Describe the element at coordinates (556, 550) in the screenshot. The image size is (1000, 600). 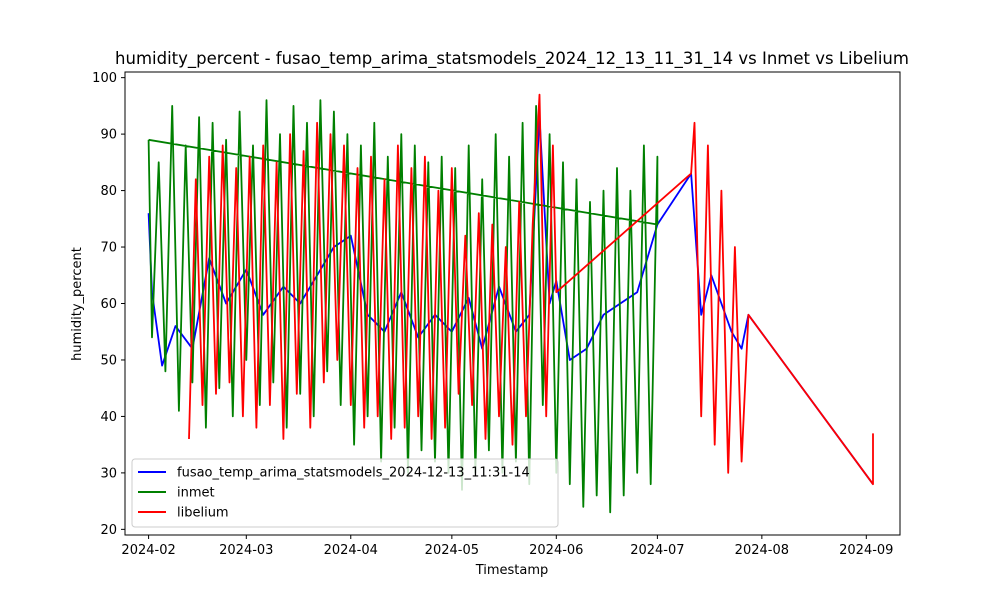
I see `x-tick-label: 2024-06` at that location.